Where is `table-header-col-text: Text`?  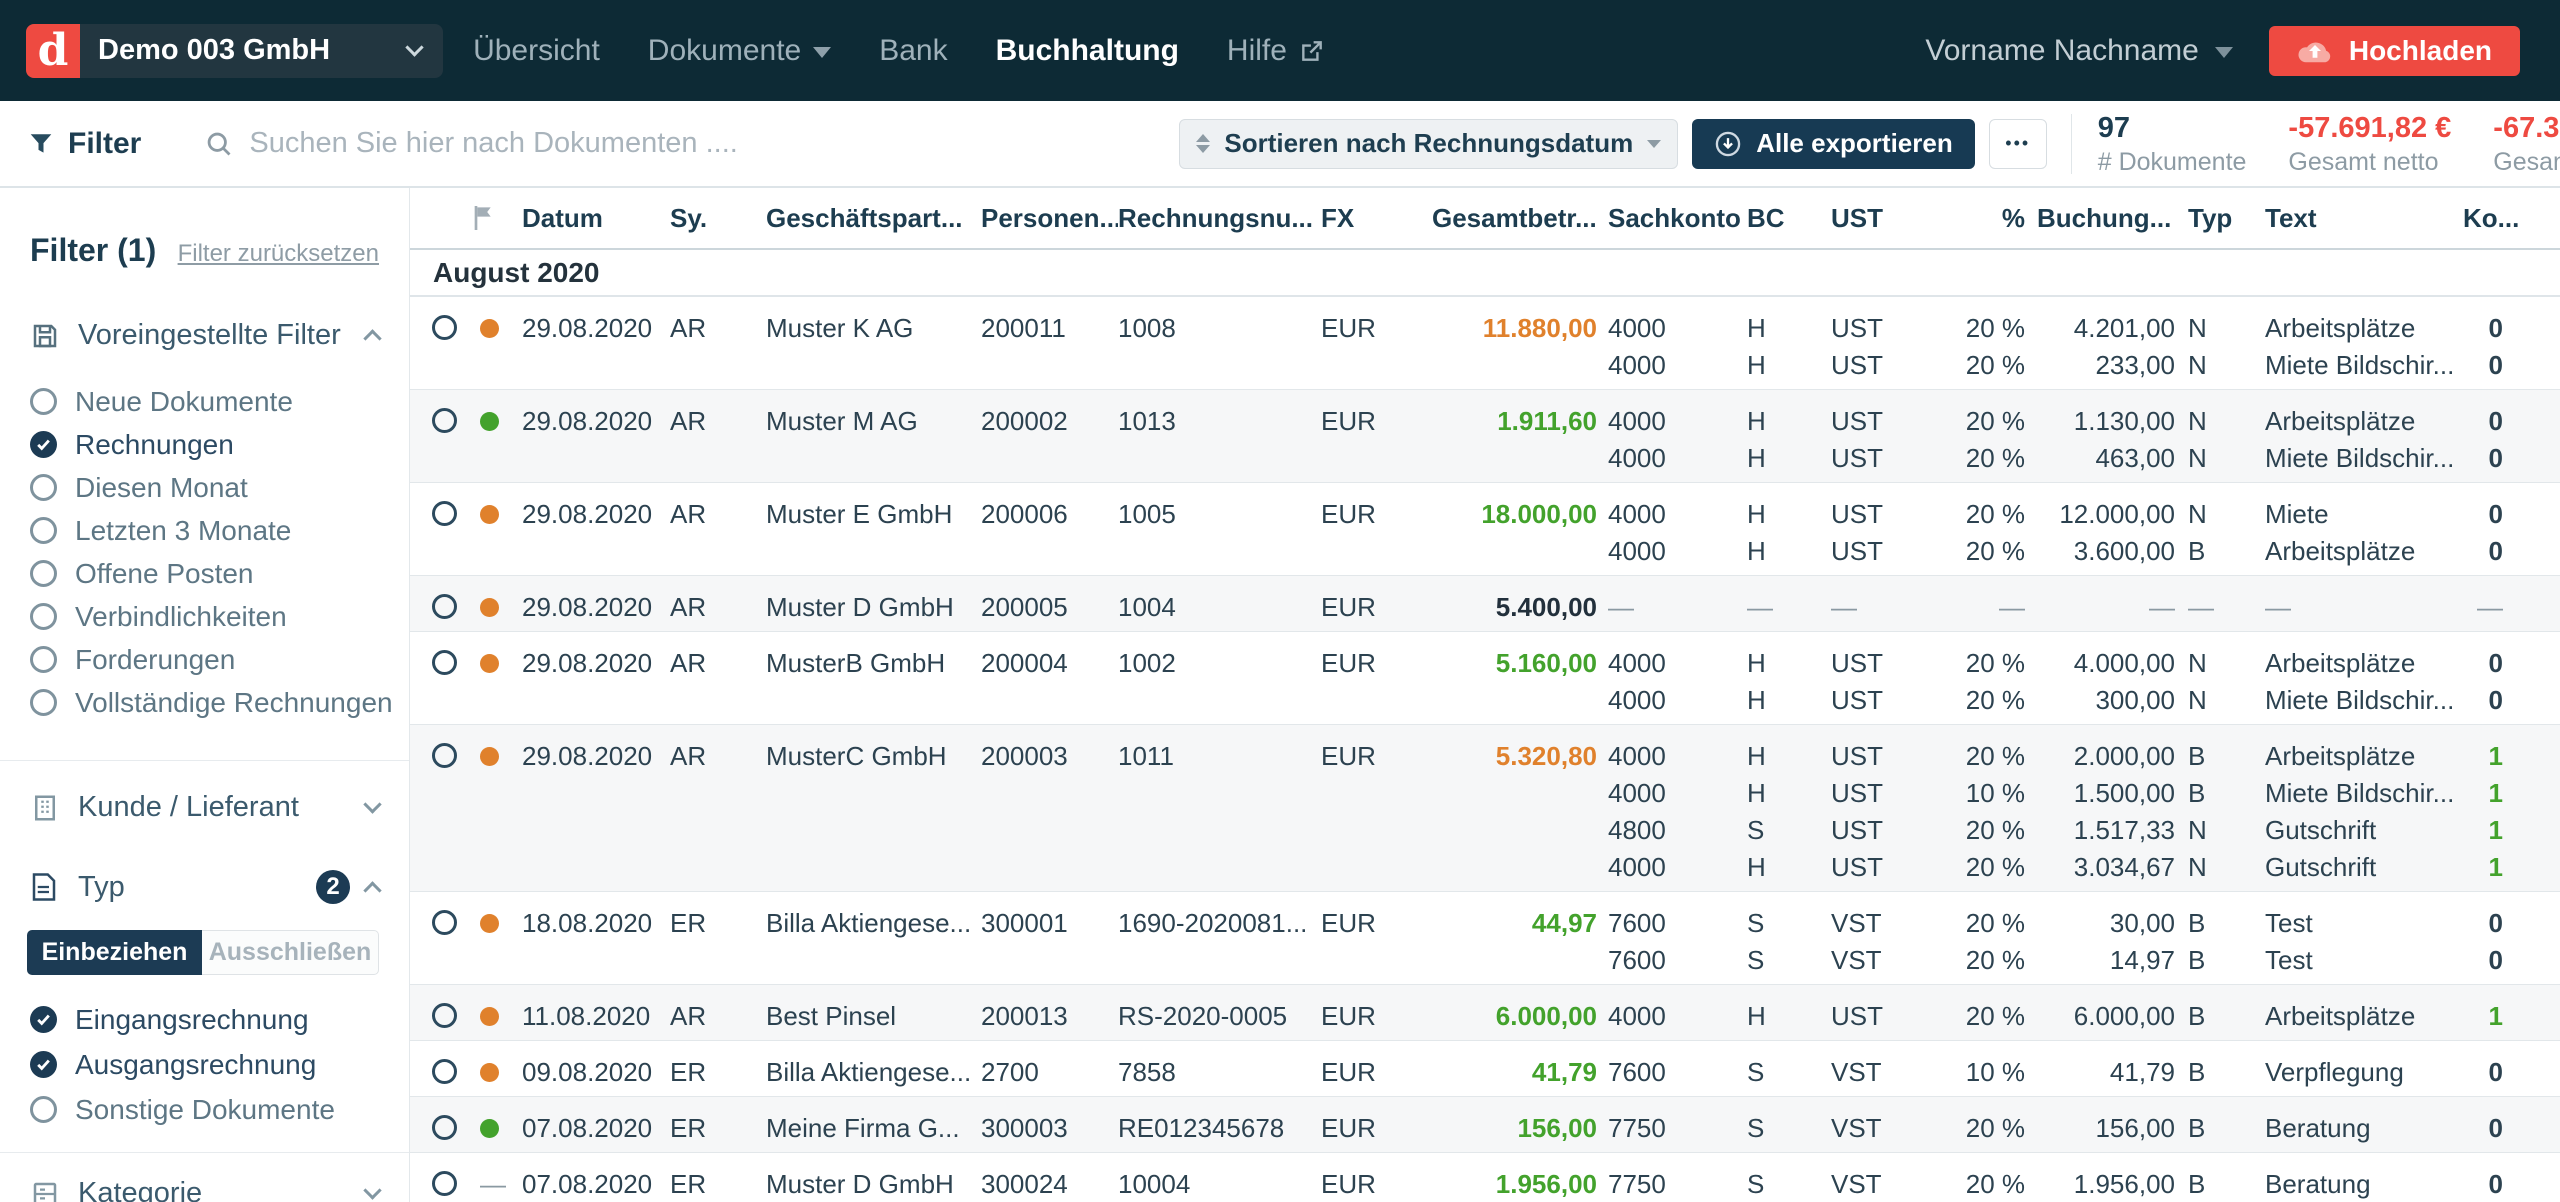 table-header-col-text: Text is located at coordinates (2291, 217).